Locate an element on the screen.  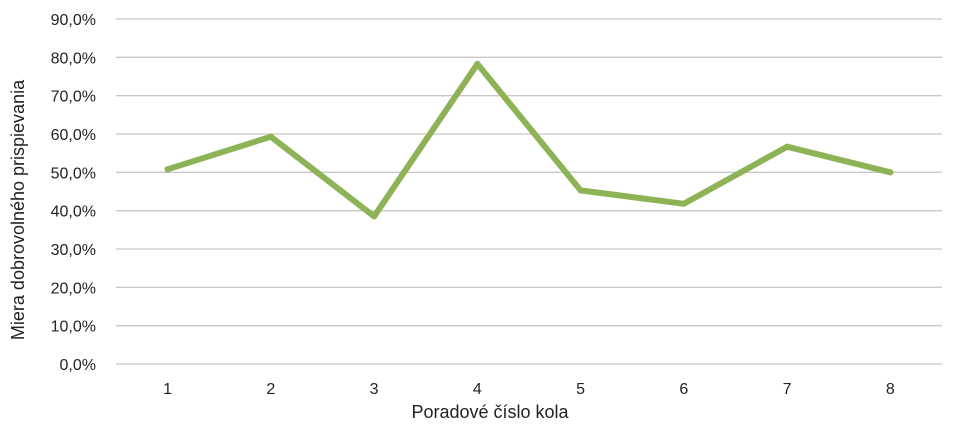
x-tick-label: 6 is located at coordinates (683, 389).